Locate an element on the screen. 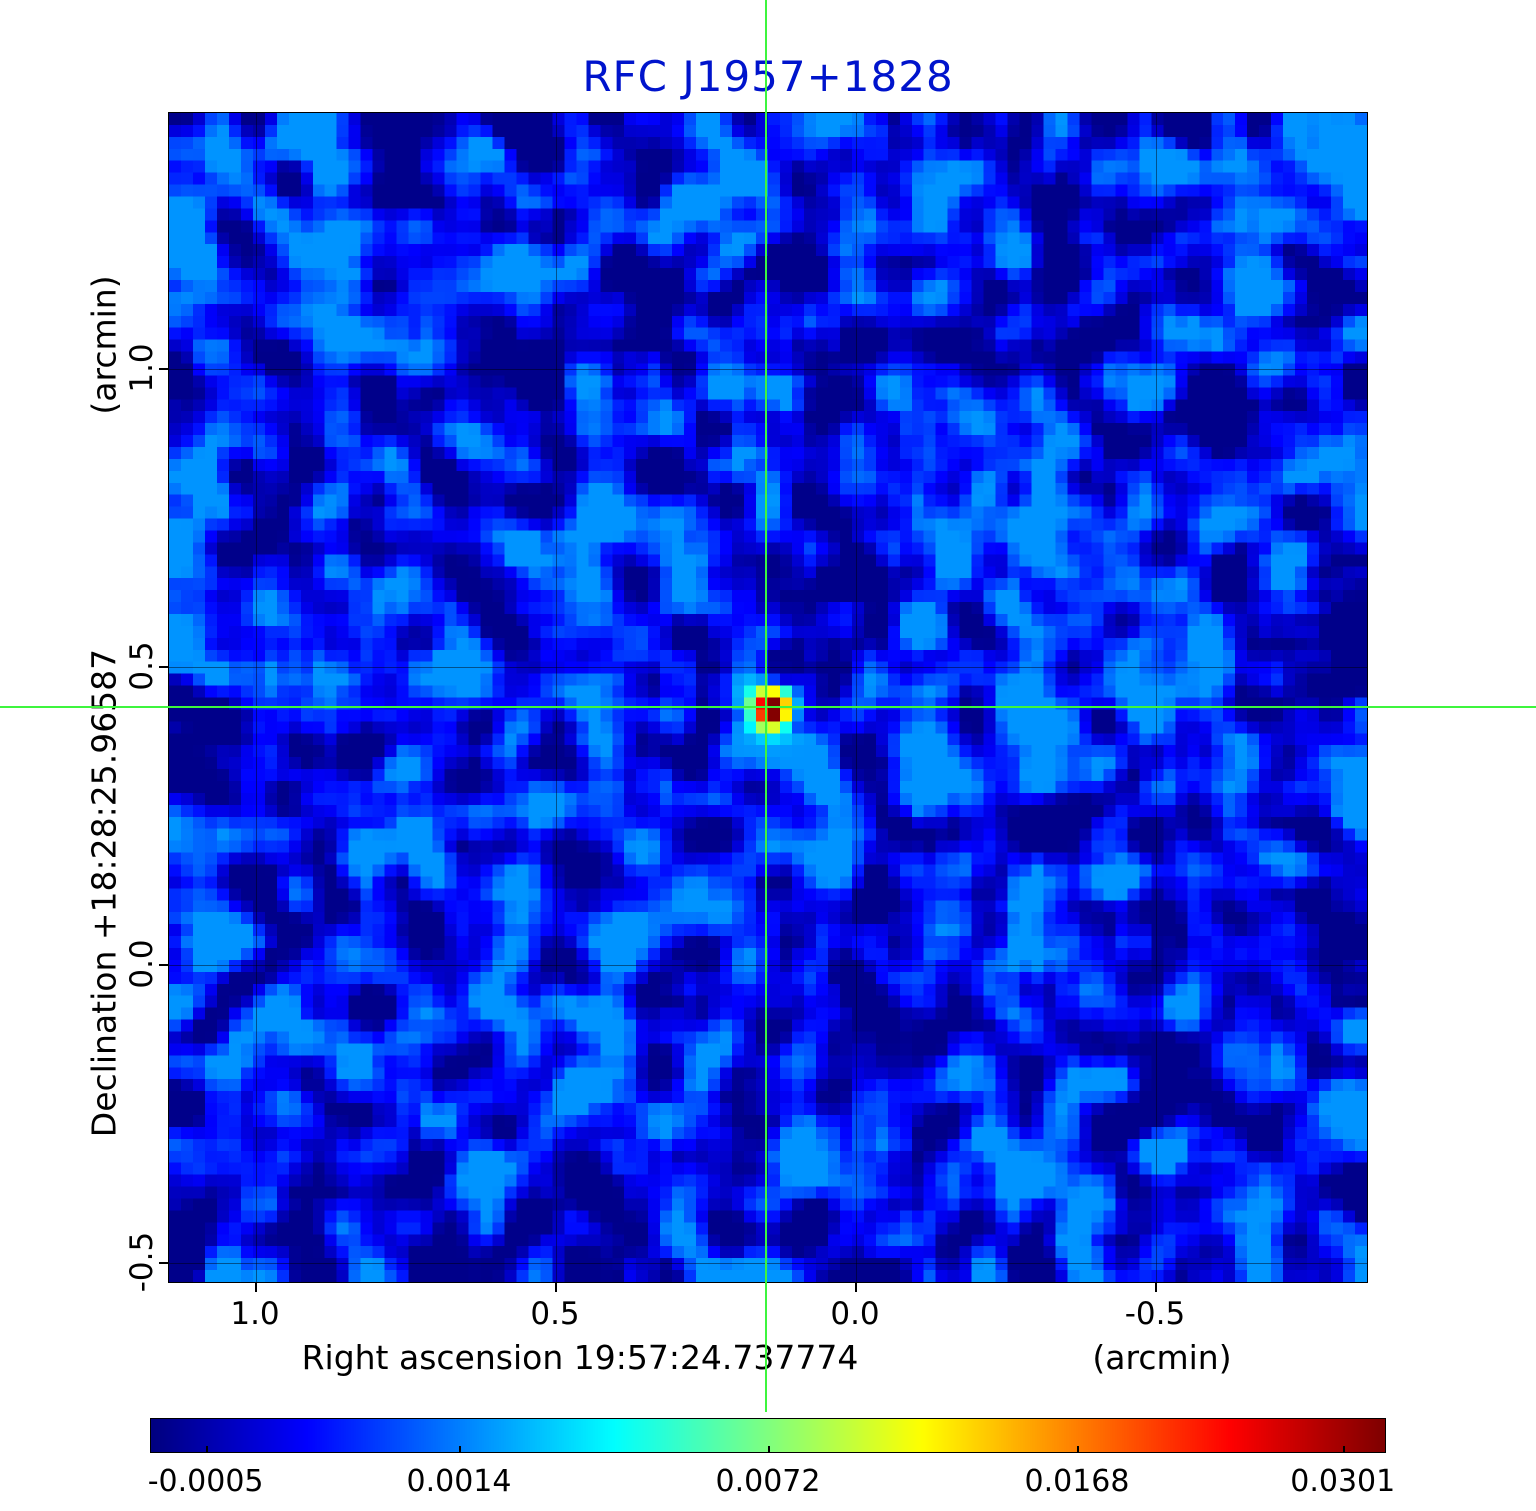 The image size is (1536, 1511). x-axis-label: Right ascension 19:57:24.737774 is located at coordinates (580, 1357).